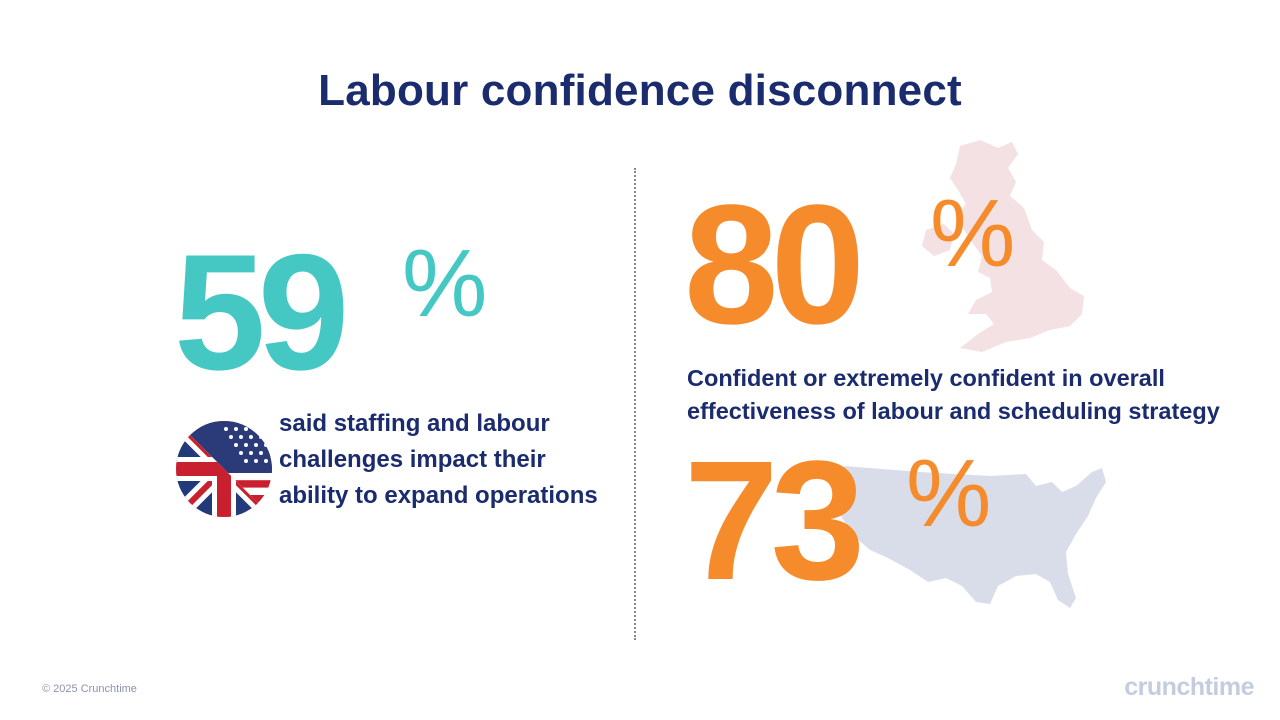  I want to click on us-map-icon, so click(971, 537).